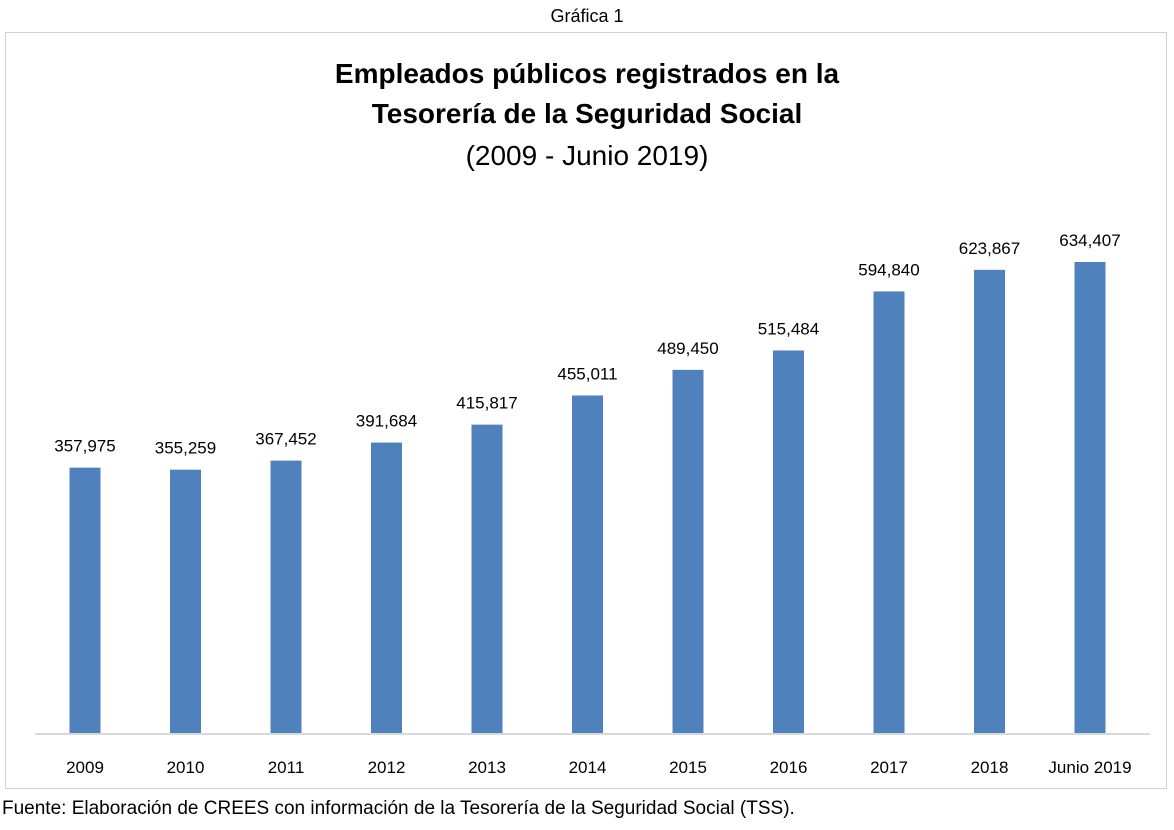  I want to click on data-label: 391,684, so click(386, 421).